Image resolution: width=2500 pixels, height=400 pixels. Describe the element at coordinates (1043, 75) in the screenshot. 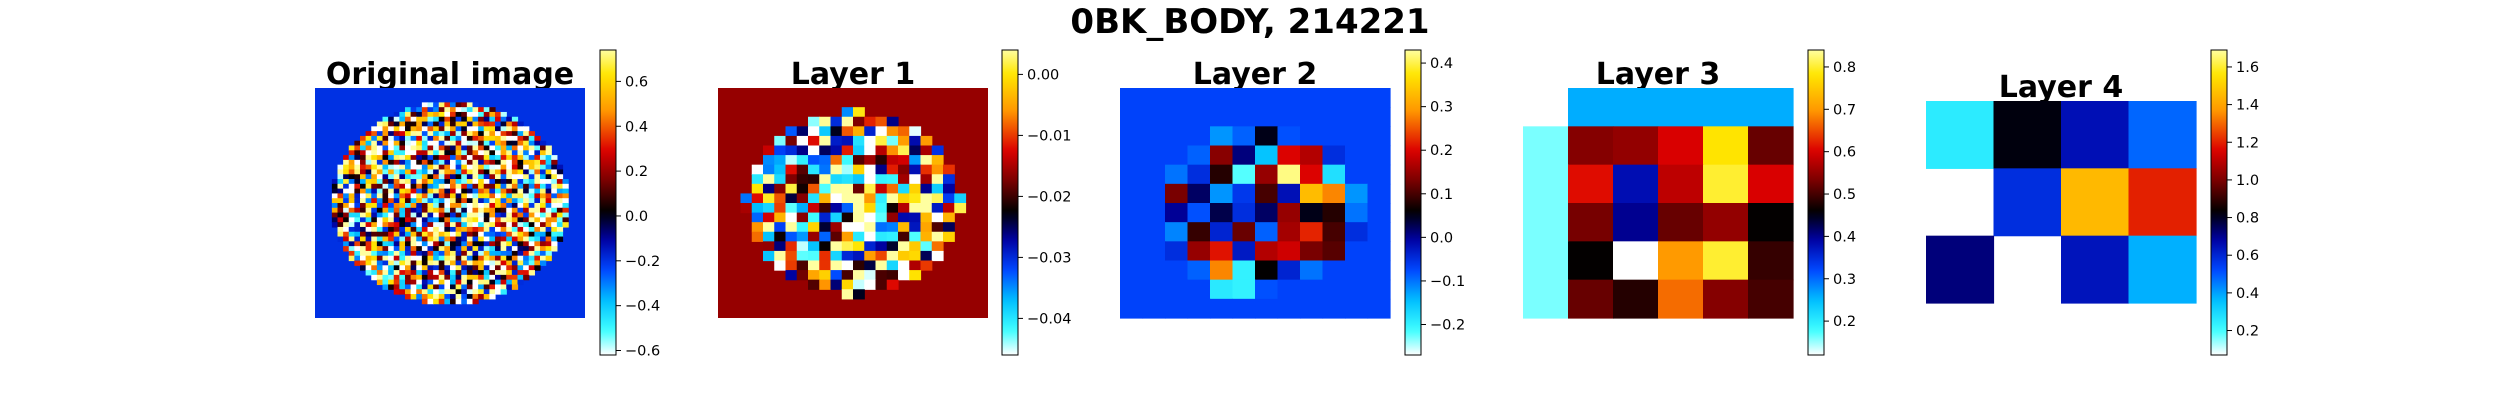

I see `colorbar-tick-label: 0.00` at that location.